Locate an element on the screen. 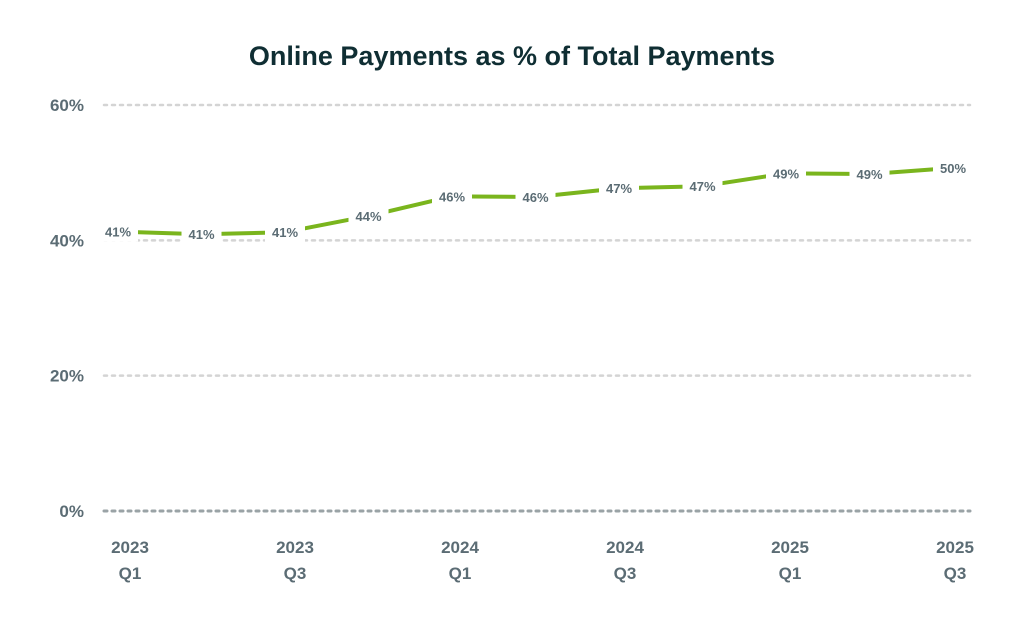 Image resolution: width=1024 pixels, height=620 pixels. x-axis: 2023 Q1 2023 Q3 2024 Q1 2024 Q3 2025 Q1 2025 Q3 is located at coordinates (542, 560).